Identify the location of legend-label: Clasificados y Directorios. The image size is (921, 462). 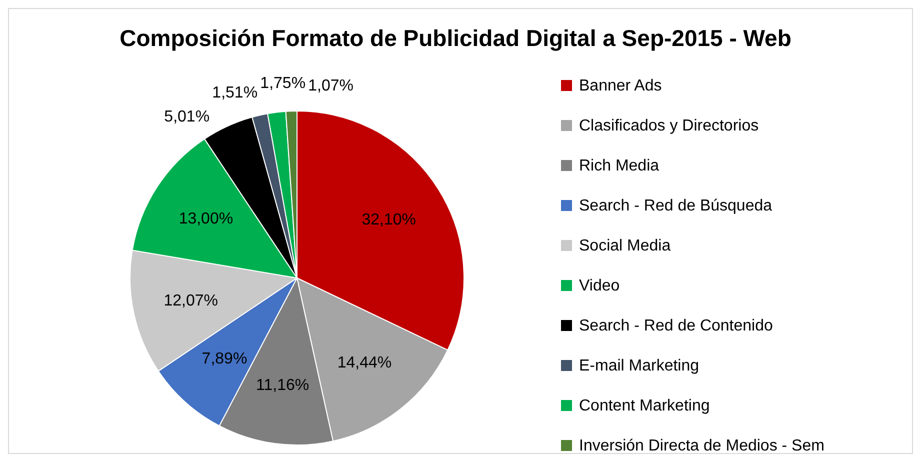
(669, 126).